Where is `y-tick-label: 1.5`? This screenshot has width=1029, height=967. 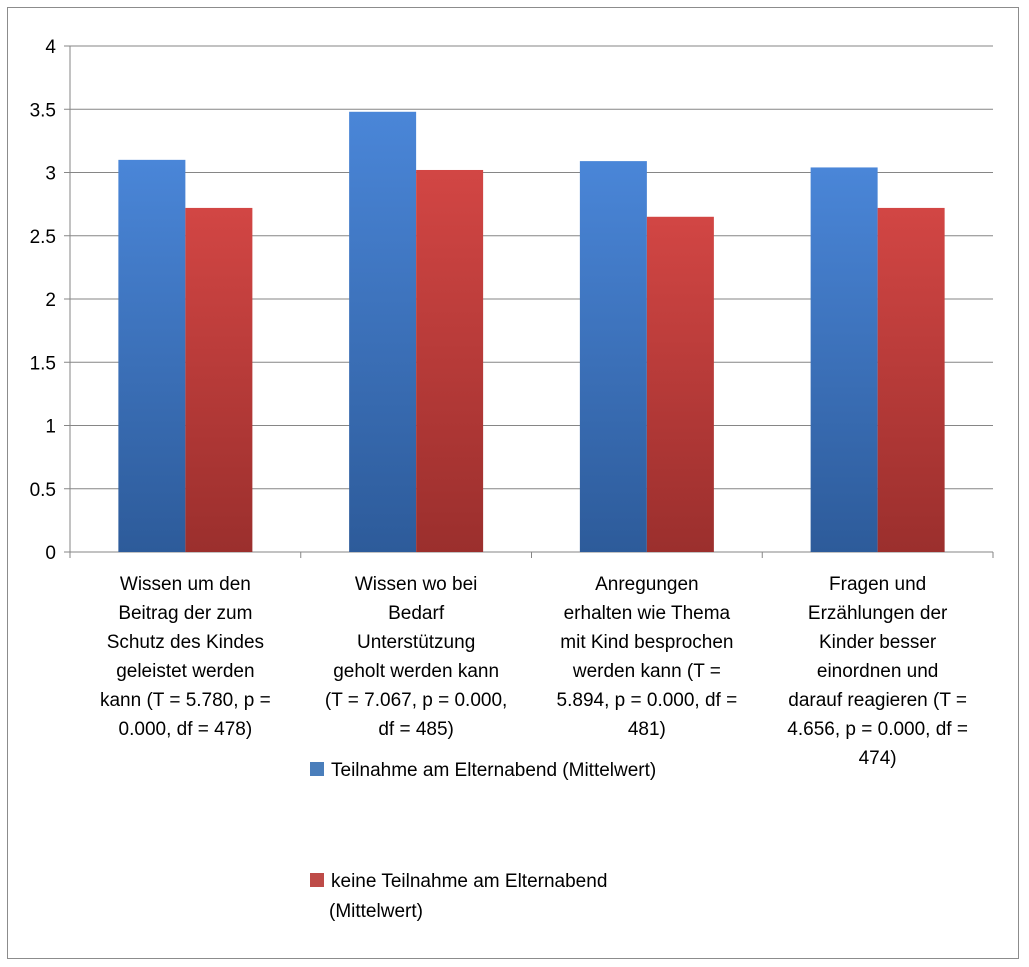
y-tick-label: 1.5 is located at coordinates (43, 363).